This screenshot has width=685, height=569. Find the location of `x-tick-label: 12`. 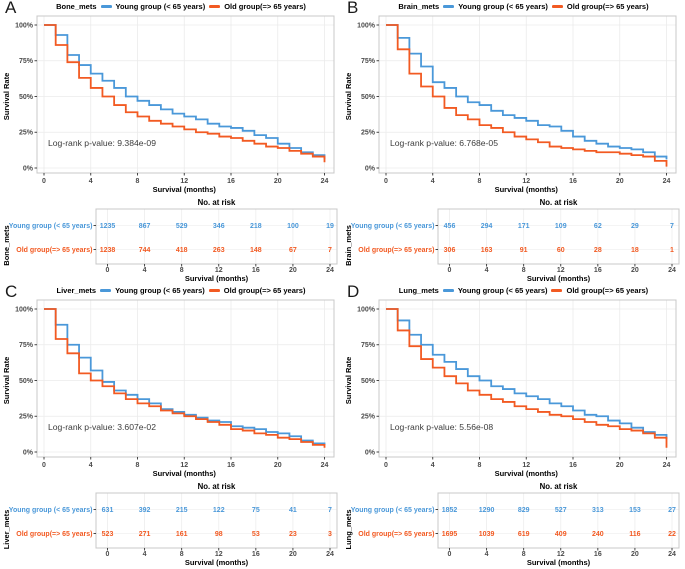

x-tick-label: 12 is located at coordinates (526, 465).